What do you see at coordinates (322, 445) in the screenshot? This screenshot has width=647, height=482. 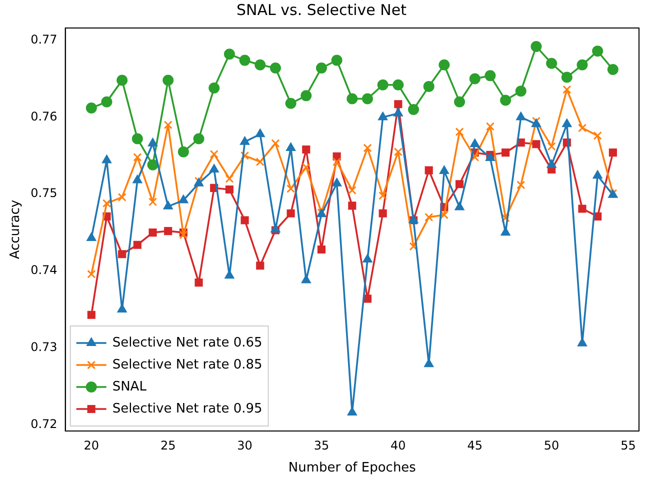 I see `x-tick-label: 35` at bounding box center [322, 445].